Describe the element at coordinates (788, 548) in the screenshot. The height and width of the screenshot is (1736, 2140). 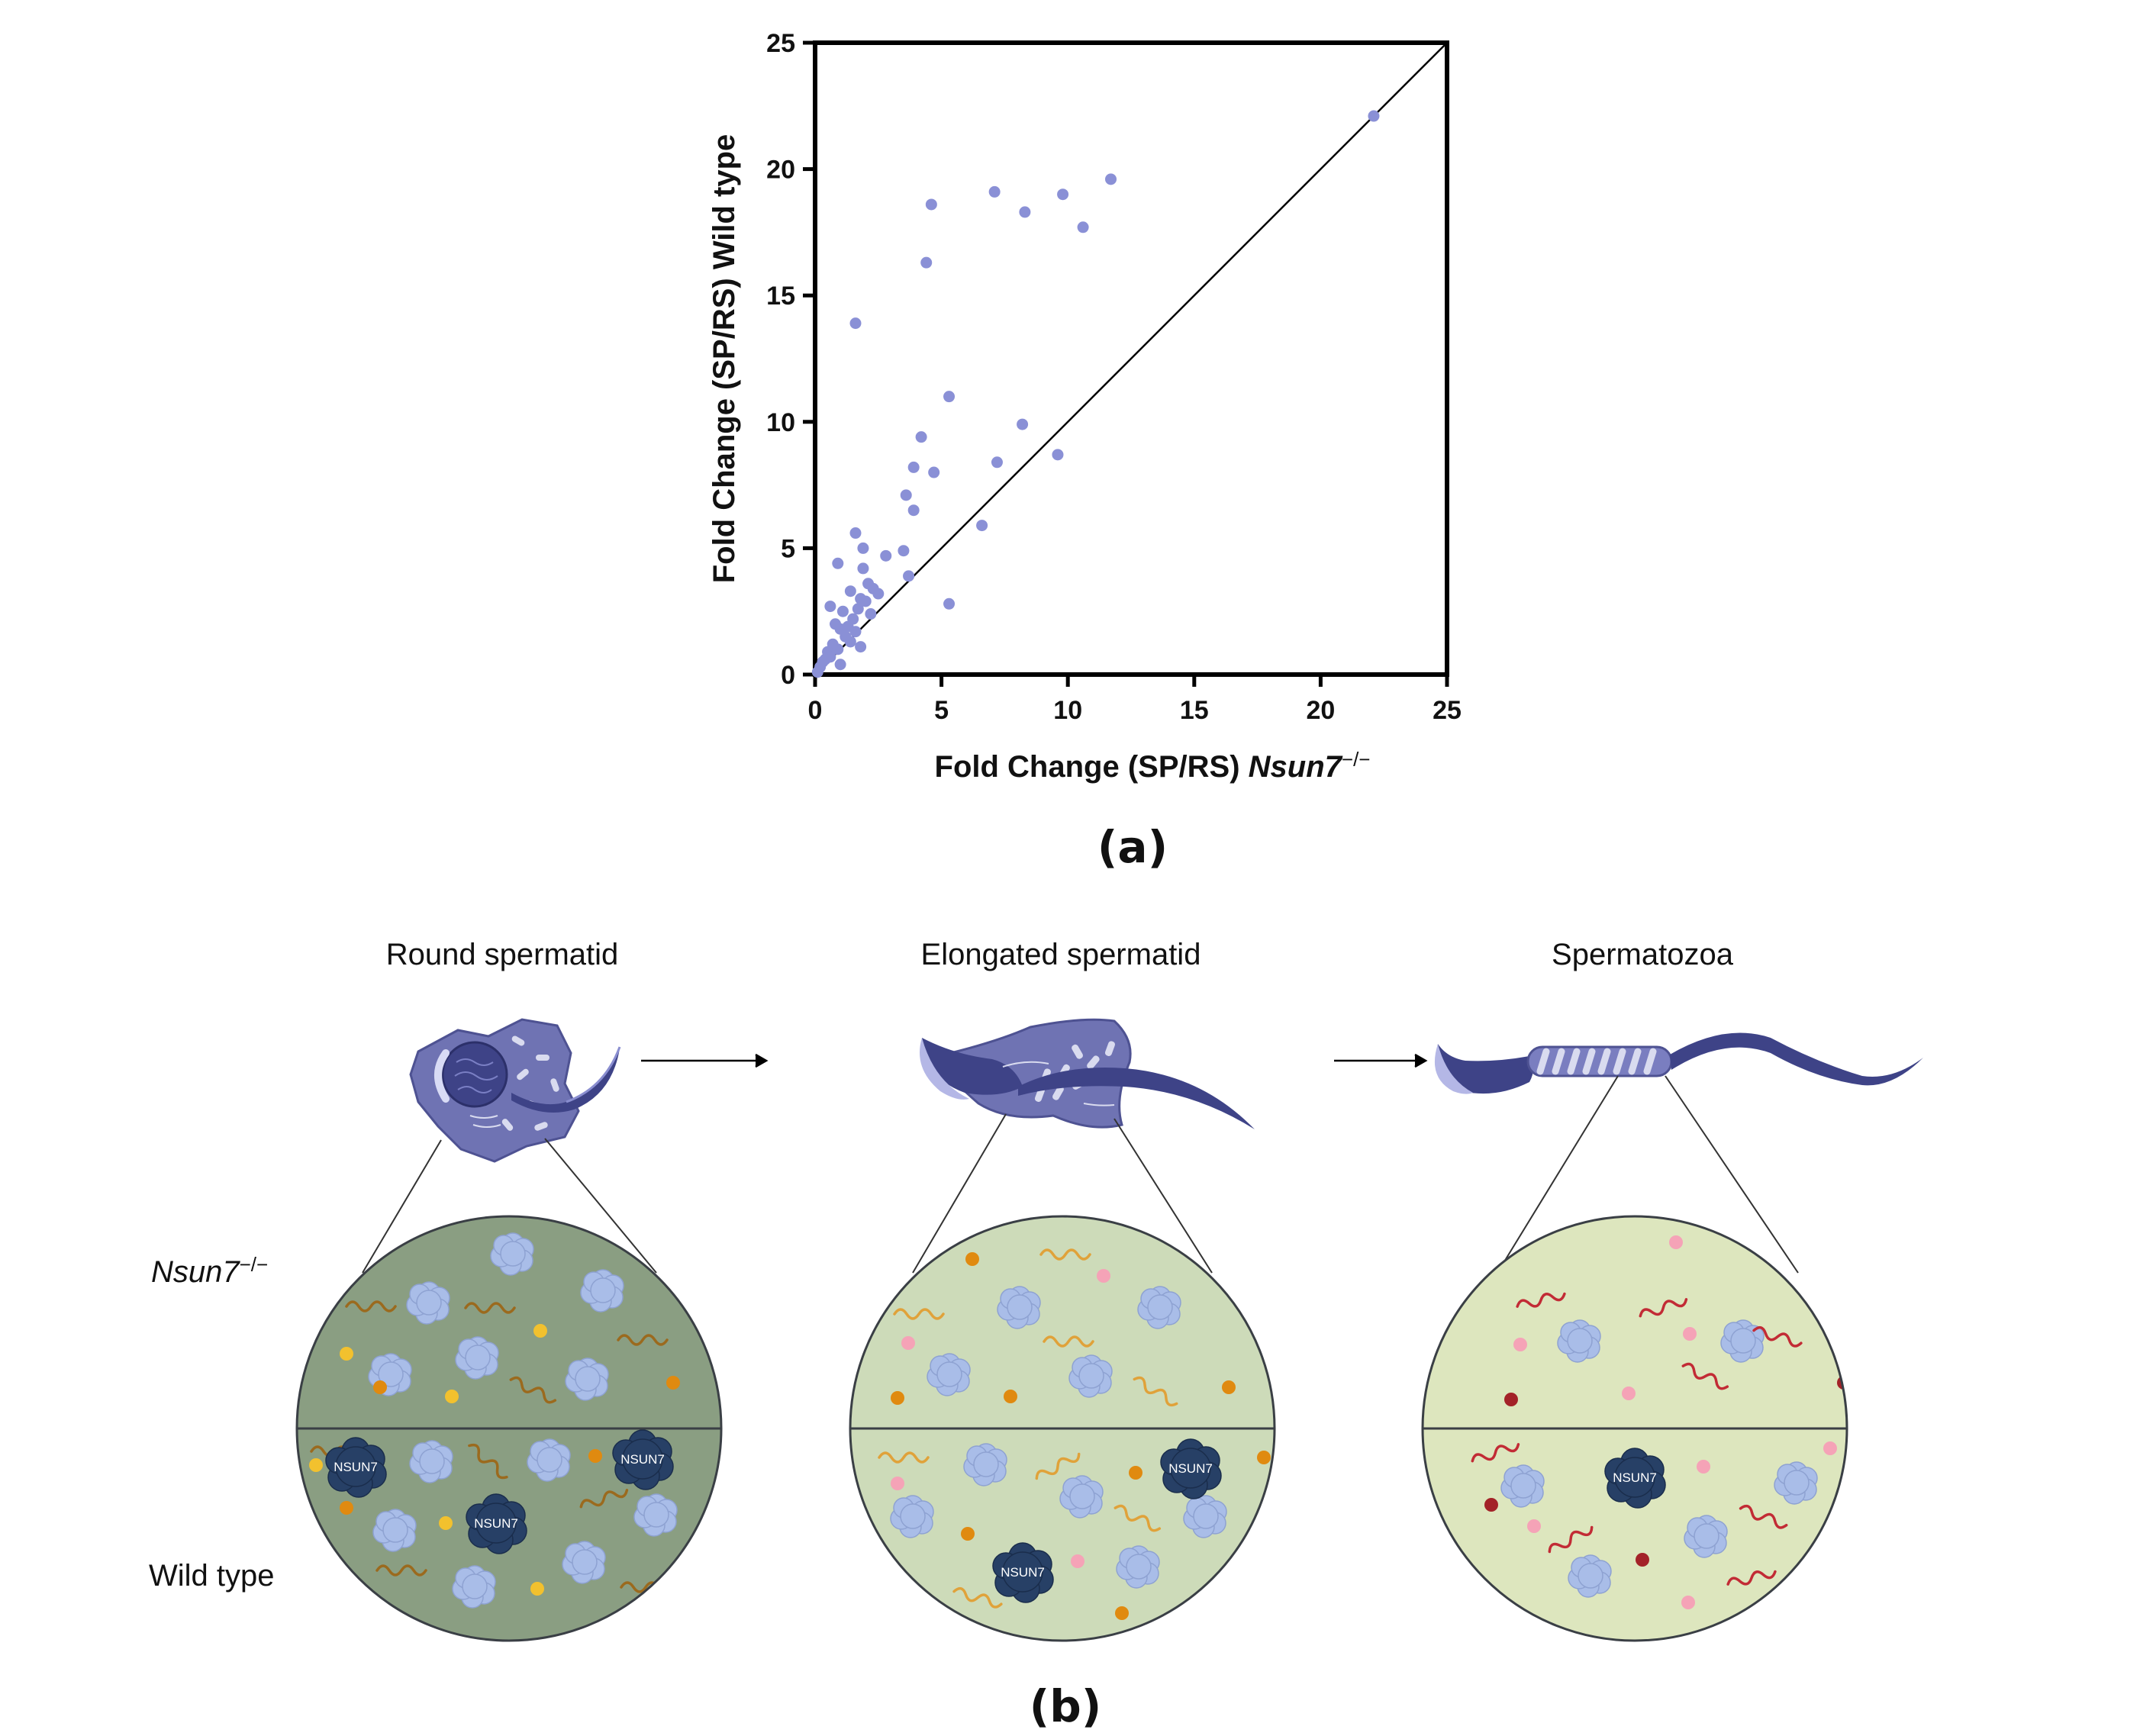
I see `y-tick-label: 5` at that location.